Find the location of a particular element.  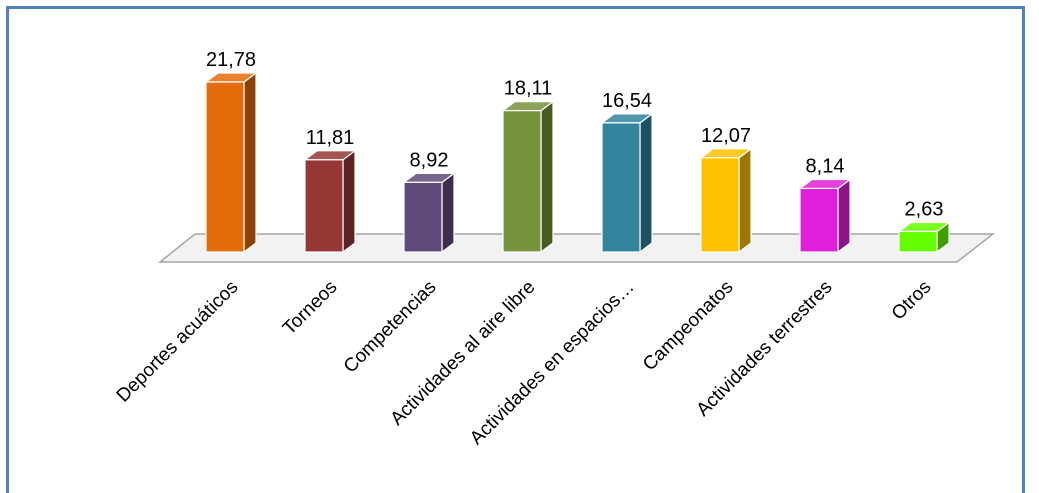

data-label: 12,07 is located at coordinates (726, 136).